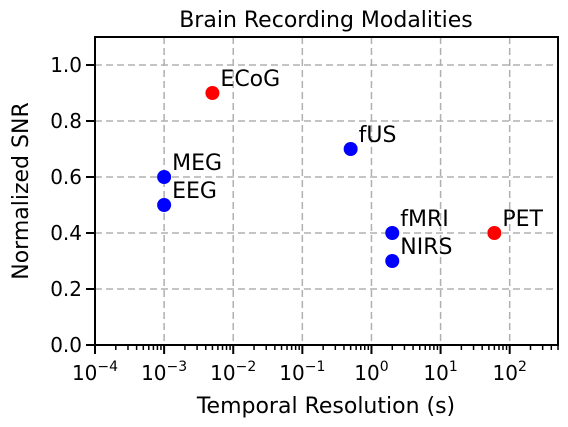 The width and height of the screenshot is (568, 427). I want to click on x-tick-label: 10⁻⁴, so click(95, 372).